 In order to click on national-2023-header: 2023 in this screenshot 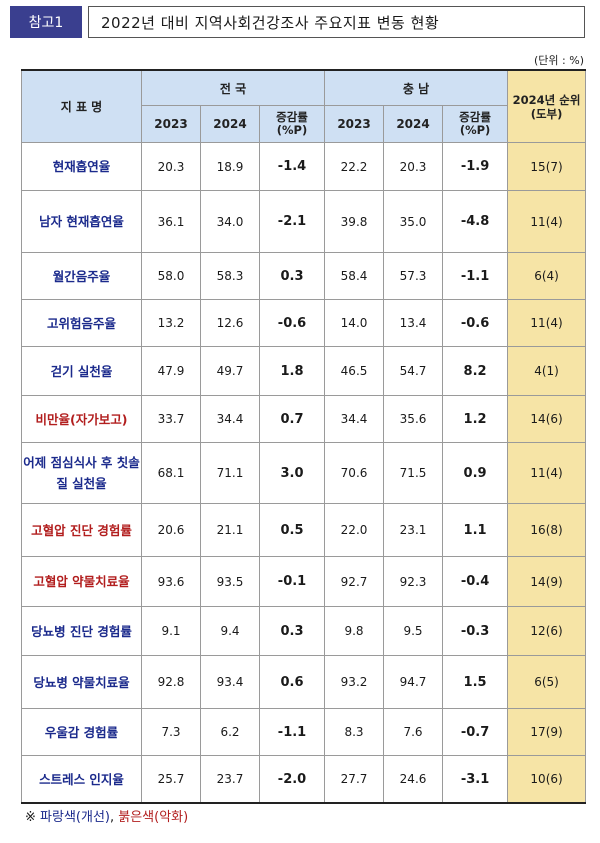, I will do `click(171, 124)`.